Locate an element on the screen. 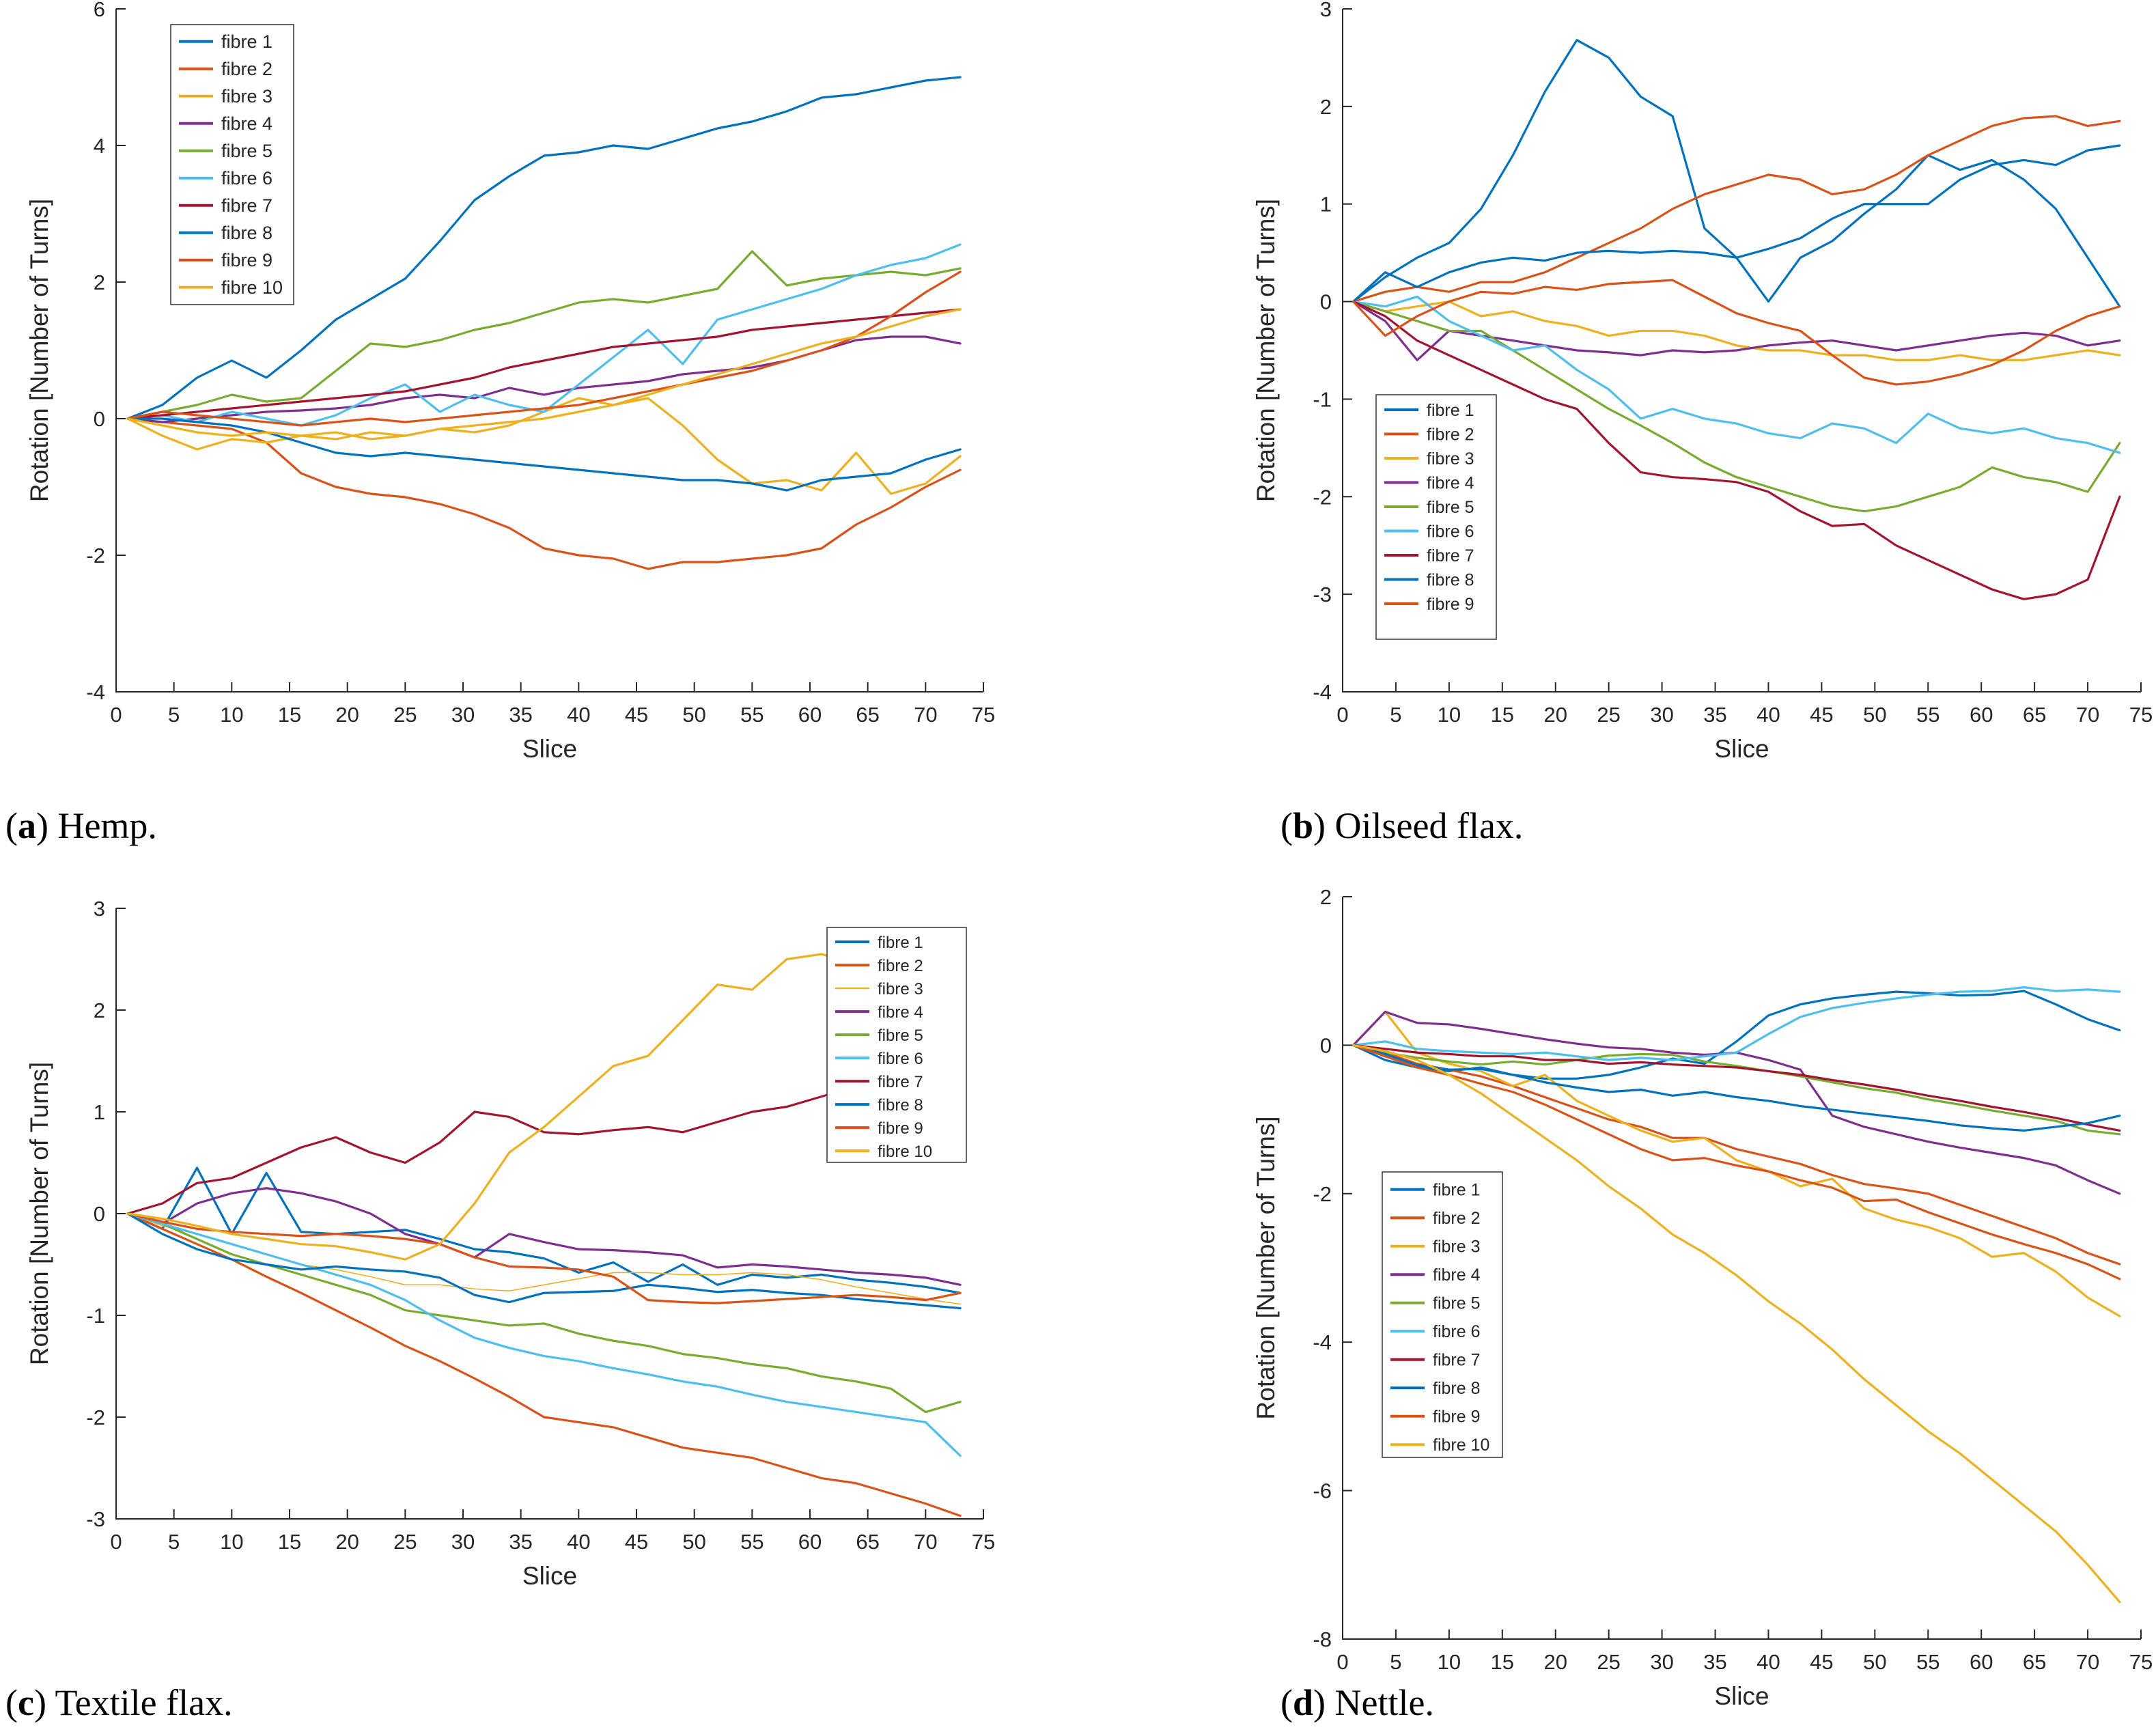 This screenshot has width=2156, height=1734. caption-a: (a) Hemp. is located at coordinates (81, 825).